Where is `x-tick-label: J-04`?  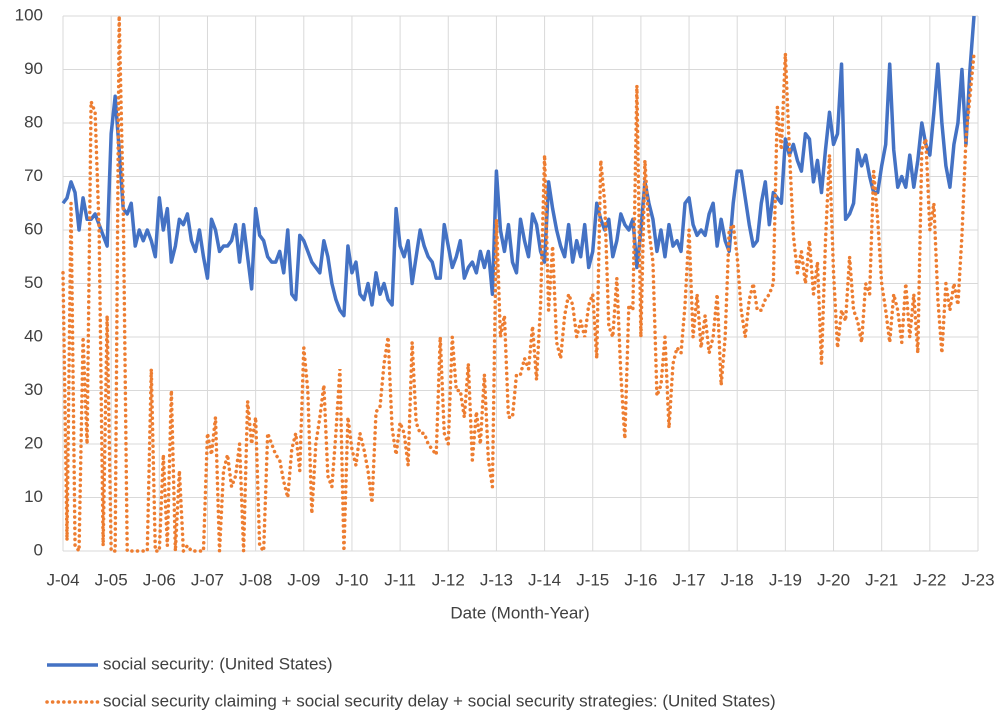
x-tick-label: J-04 is located at coordinates (62, 579).